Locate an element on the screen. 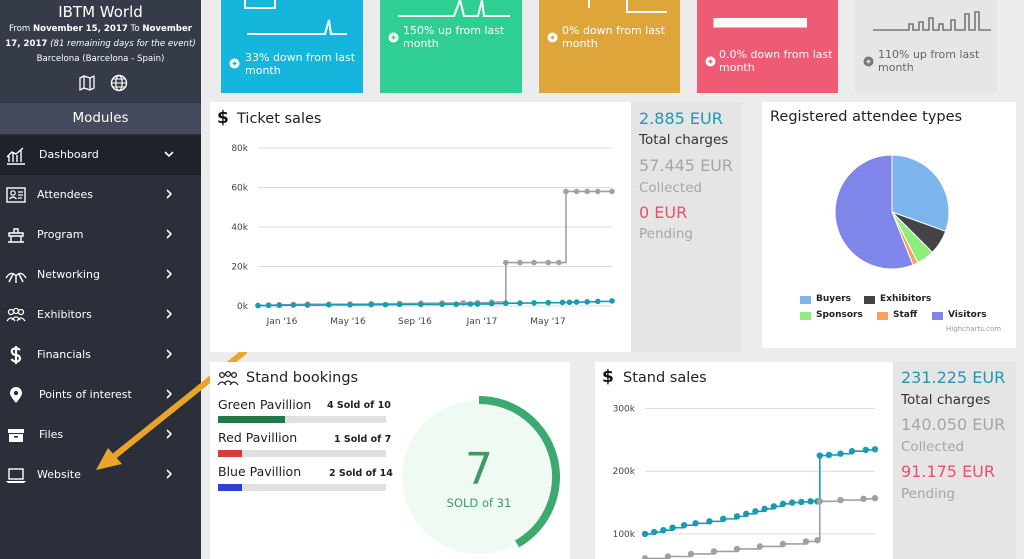 The height and width of the screenshot is (559, 1024). sidebar-item-program: Program is located at coordinates (100, 235).